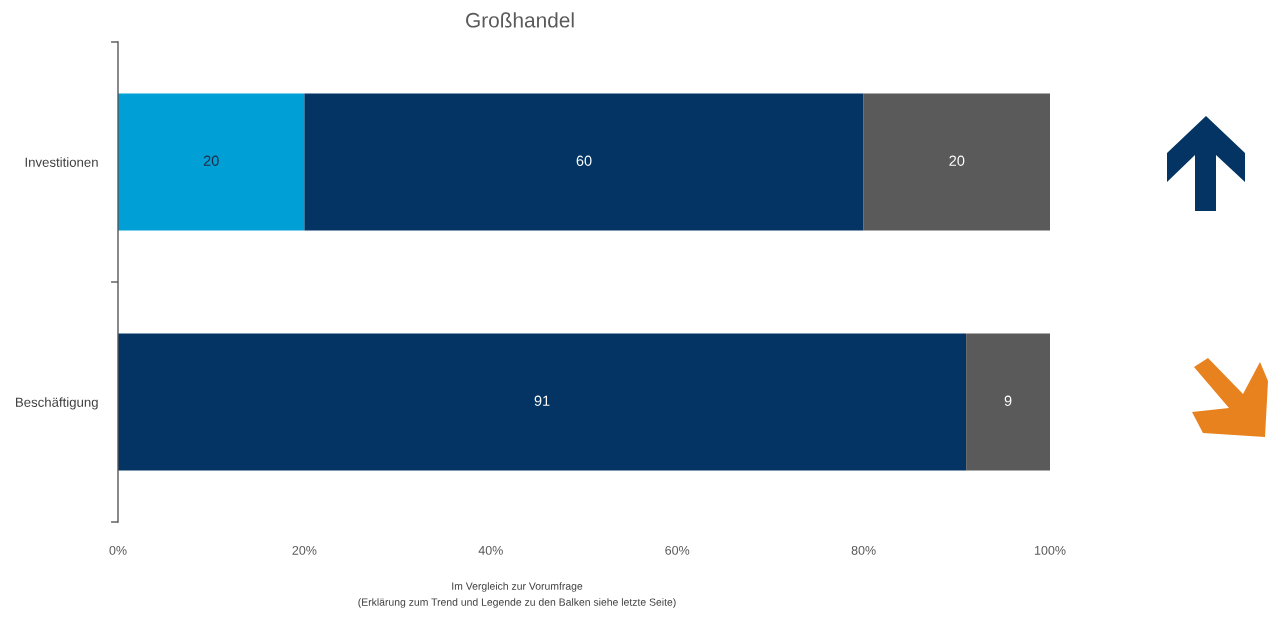  What do you see at coordinates (61, 162) in the screenshot?
I see `y-tick-label: Investitionen` at bounding box center [61, 162].